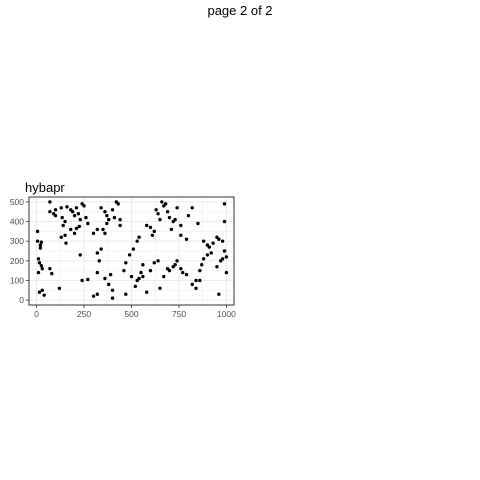 The image size is (480, 480). I want to click on chart-title: hybapr, so click(45, 187).